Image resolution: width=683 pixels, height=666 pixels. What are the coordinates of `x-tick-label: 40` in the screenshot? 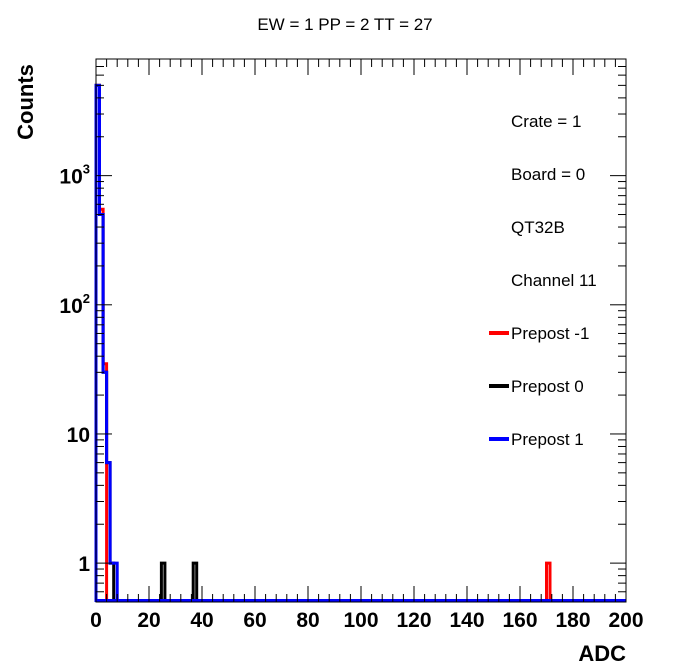 It's located at (201, 620).